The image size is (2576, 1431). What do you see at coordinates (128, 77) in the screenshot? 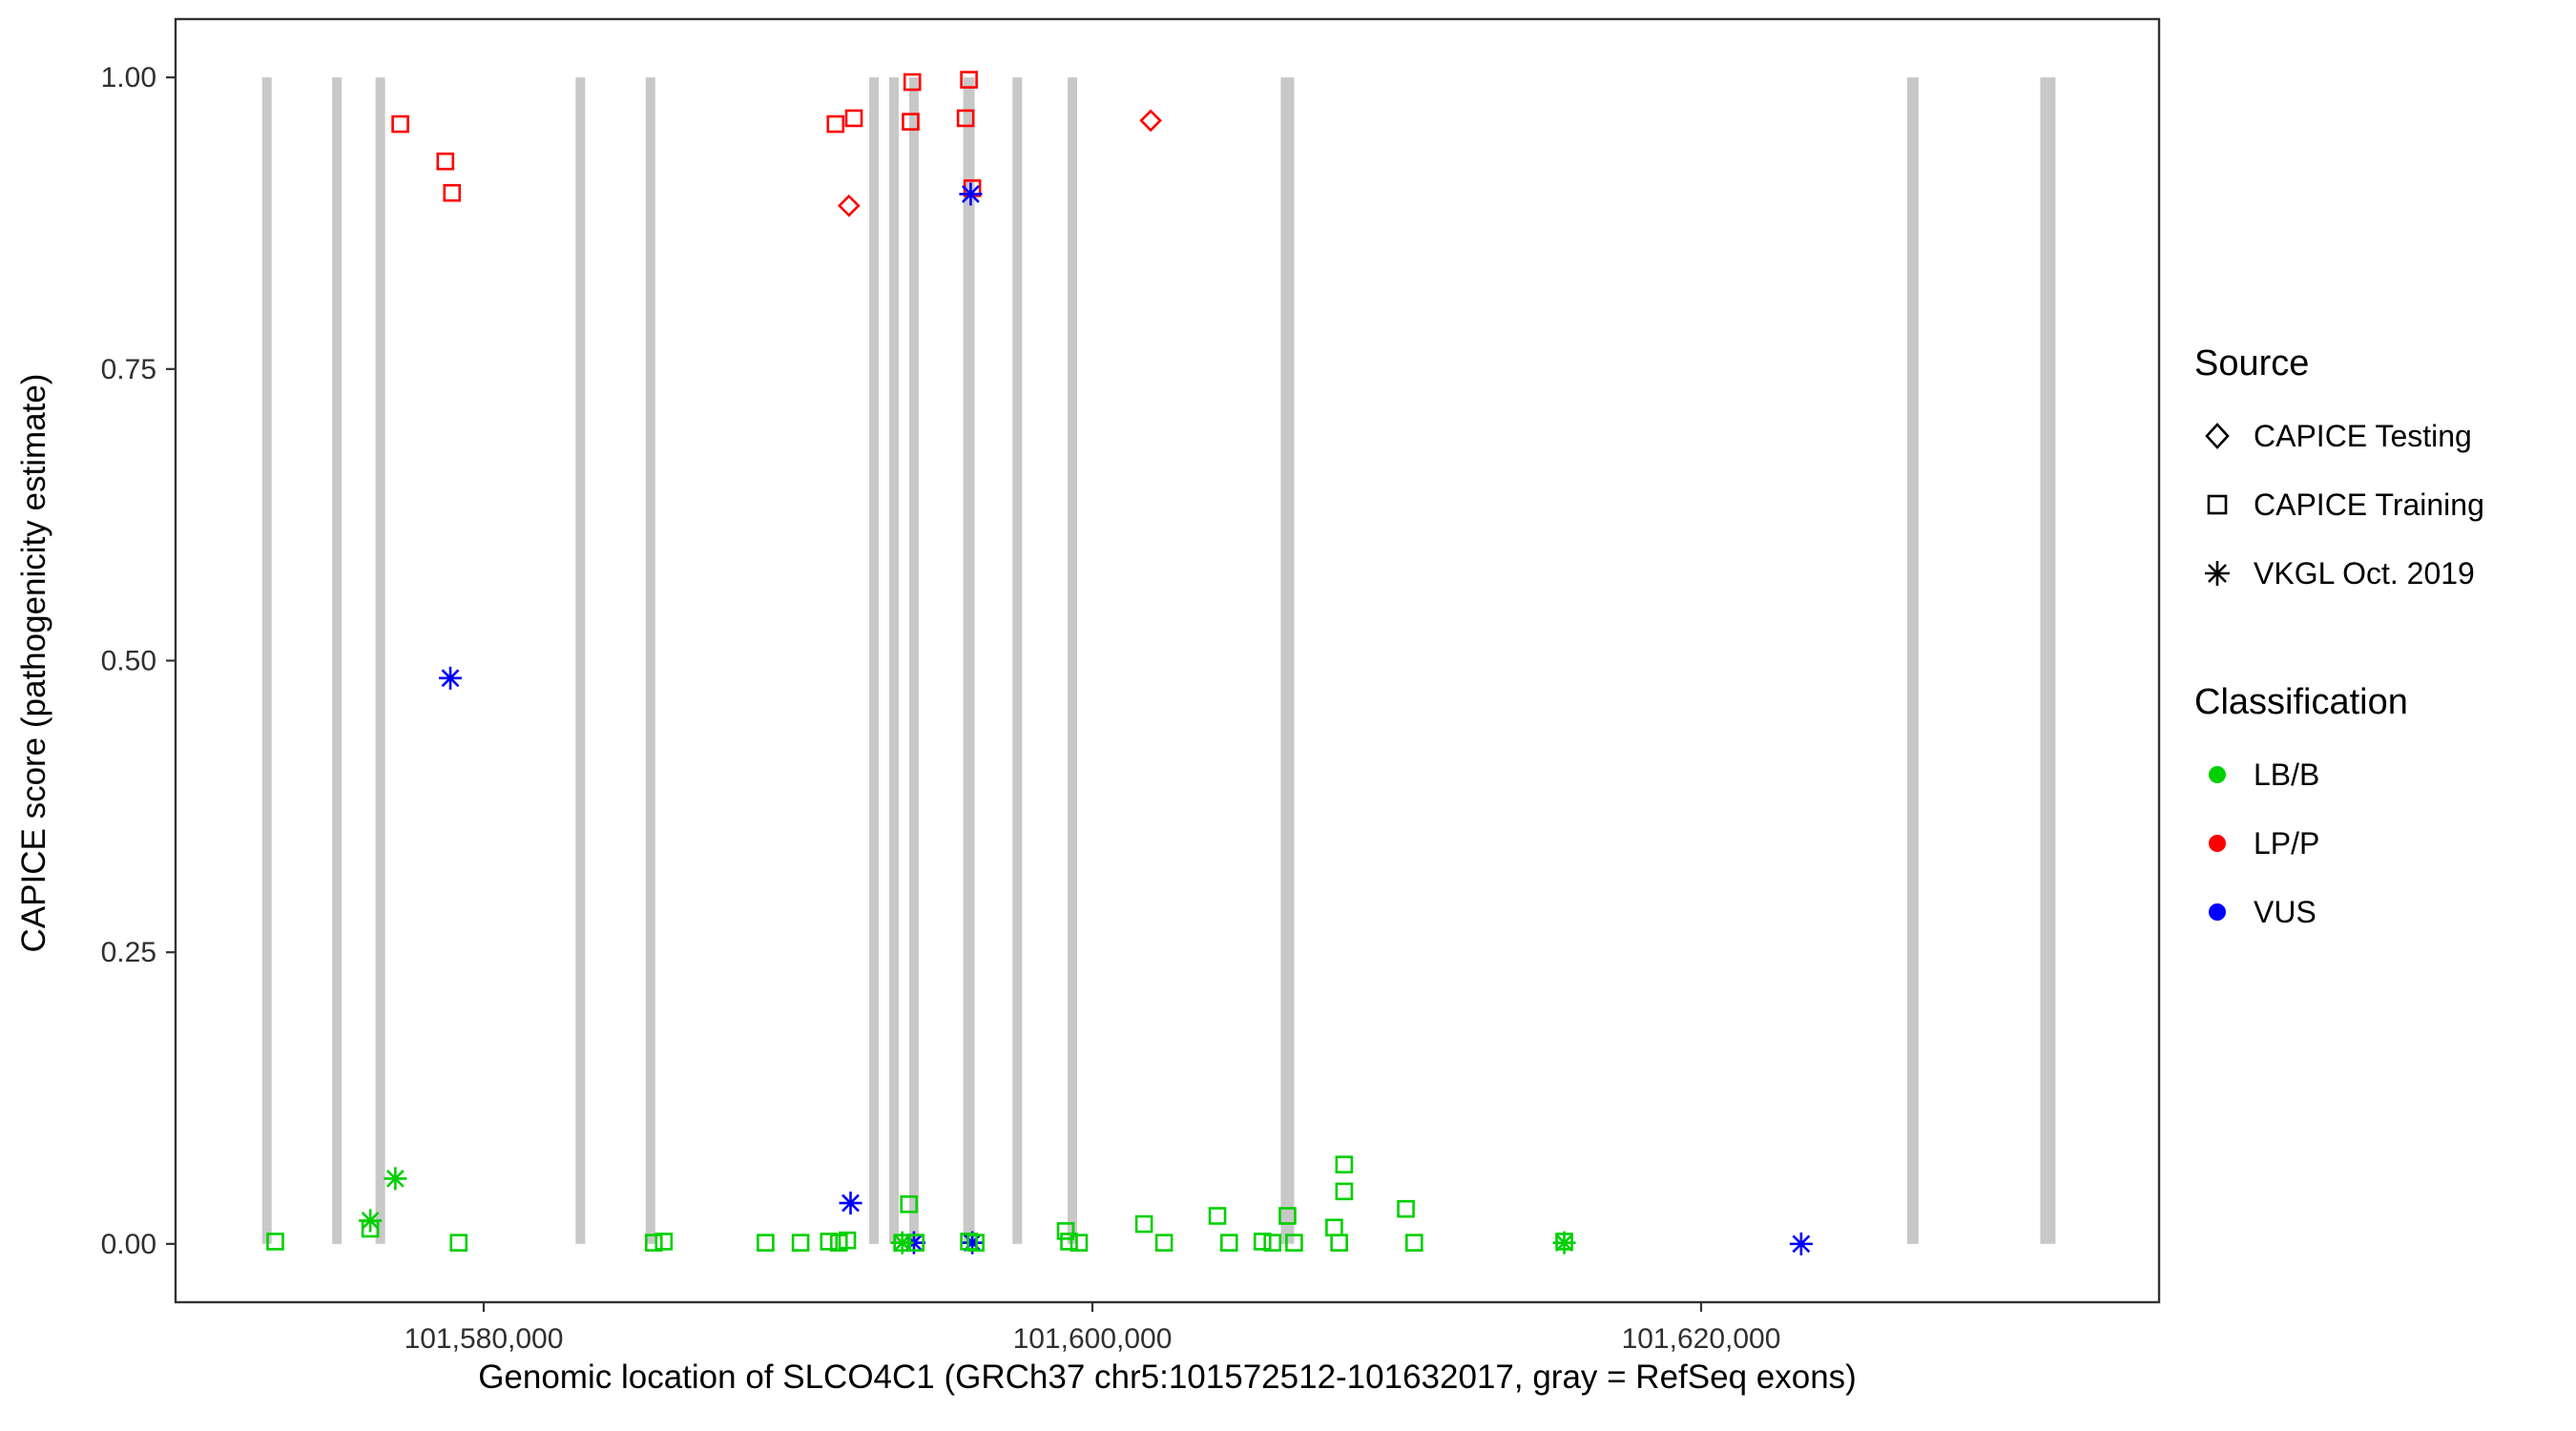
I see `y-tick-label: 1.00` at bounding box center [128, 77].